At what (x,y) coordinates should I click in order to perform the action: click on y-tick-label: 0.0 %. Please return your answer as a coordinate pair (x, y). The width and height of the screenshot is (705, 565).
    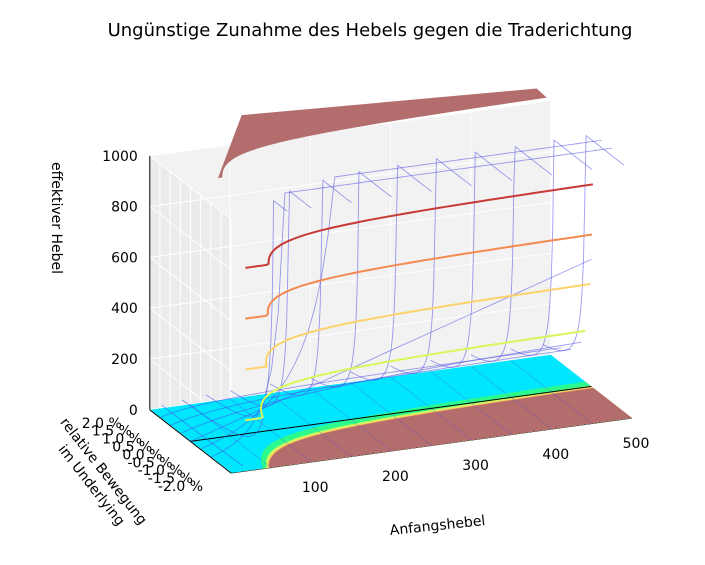
    Looking at the image, I should click on (142, 455).